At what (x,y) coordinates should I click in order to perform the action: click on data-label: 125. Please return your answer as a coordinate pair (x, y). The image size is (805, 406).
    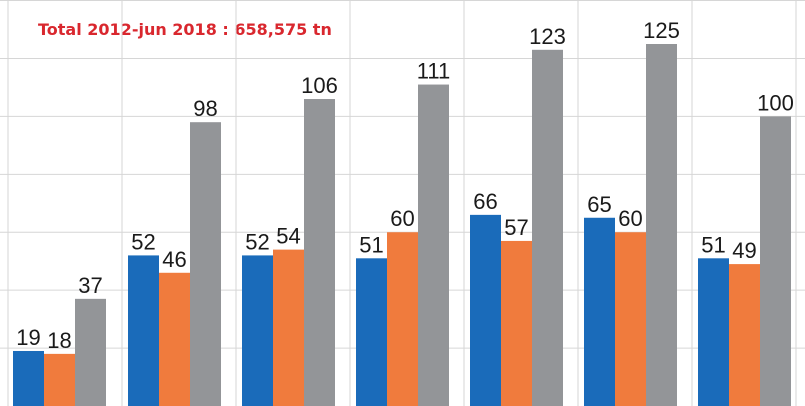
    Looking at the image, I should click on (661, 30).